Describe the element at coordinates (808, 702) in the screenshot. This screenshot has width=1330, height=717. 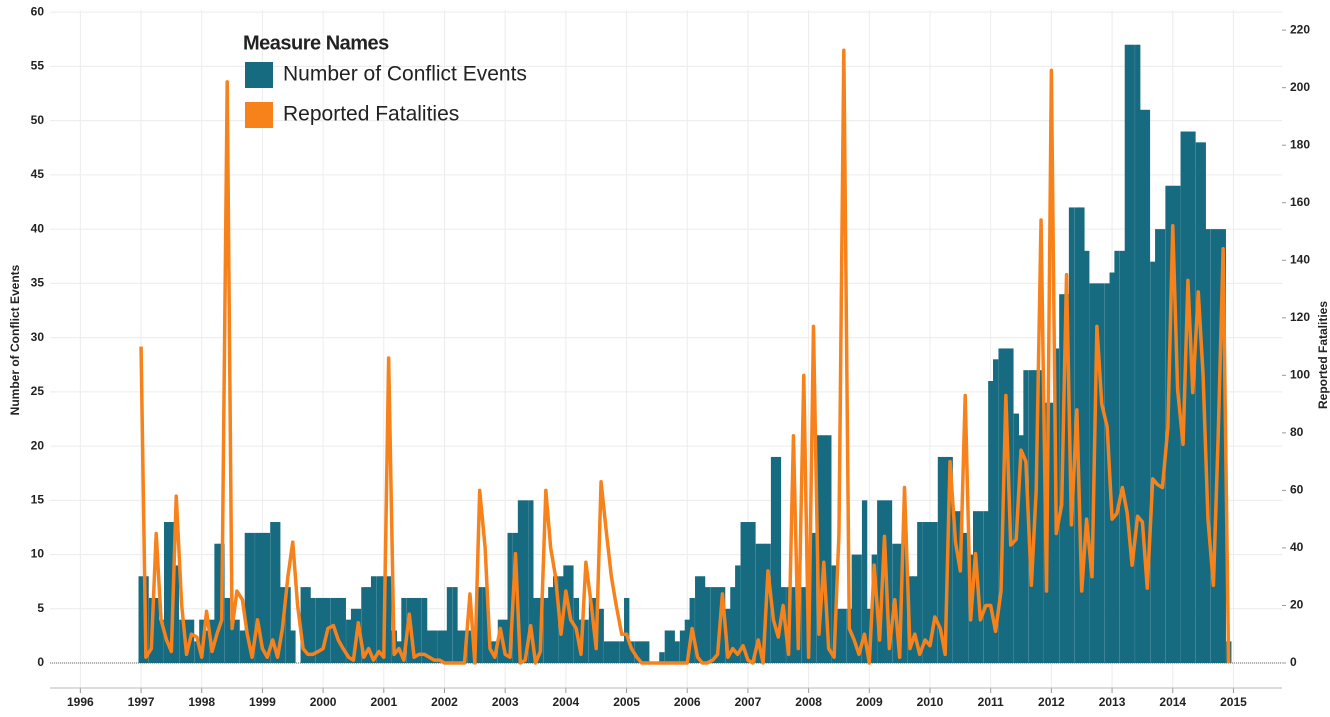
I see `x-tick-label: 2008` at that location.